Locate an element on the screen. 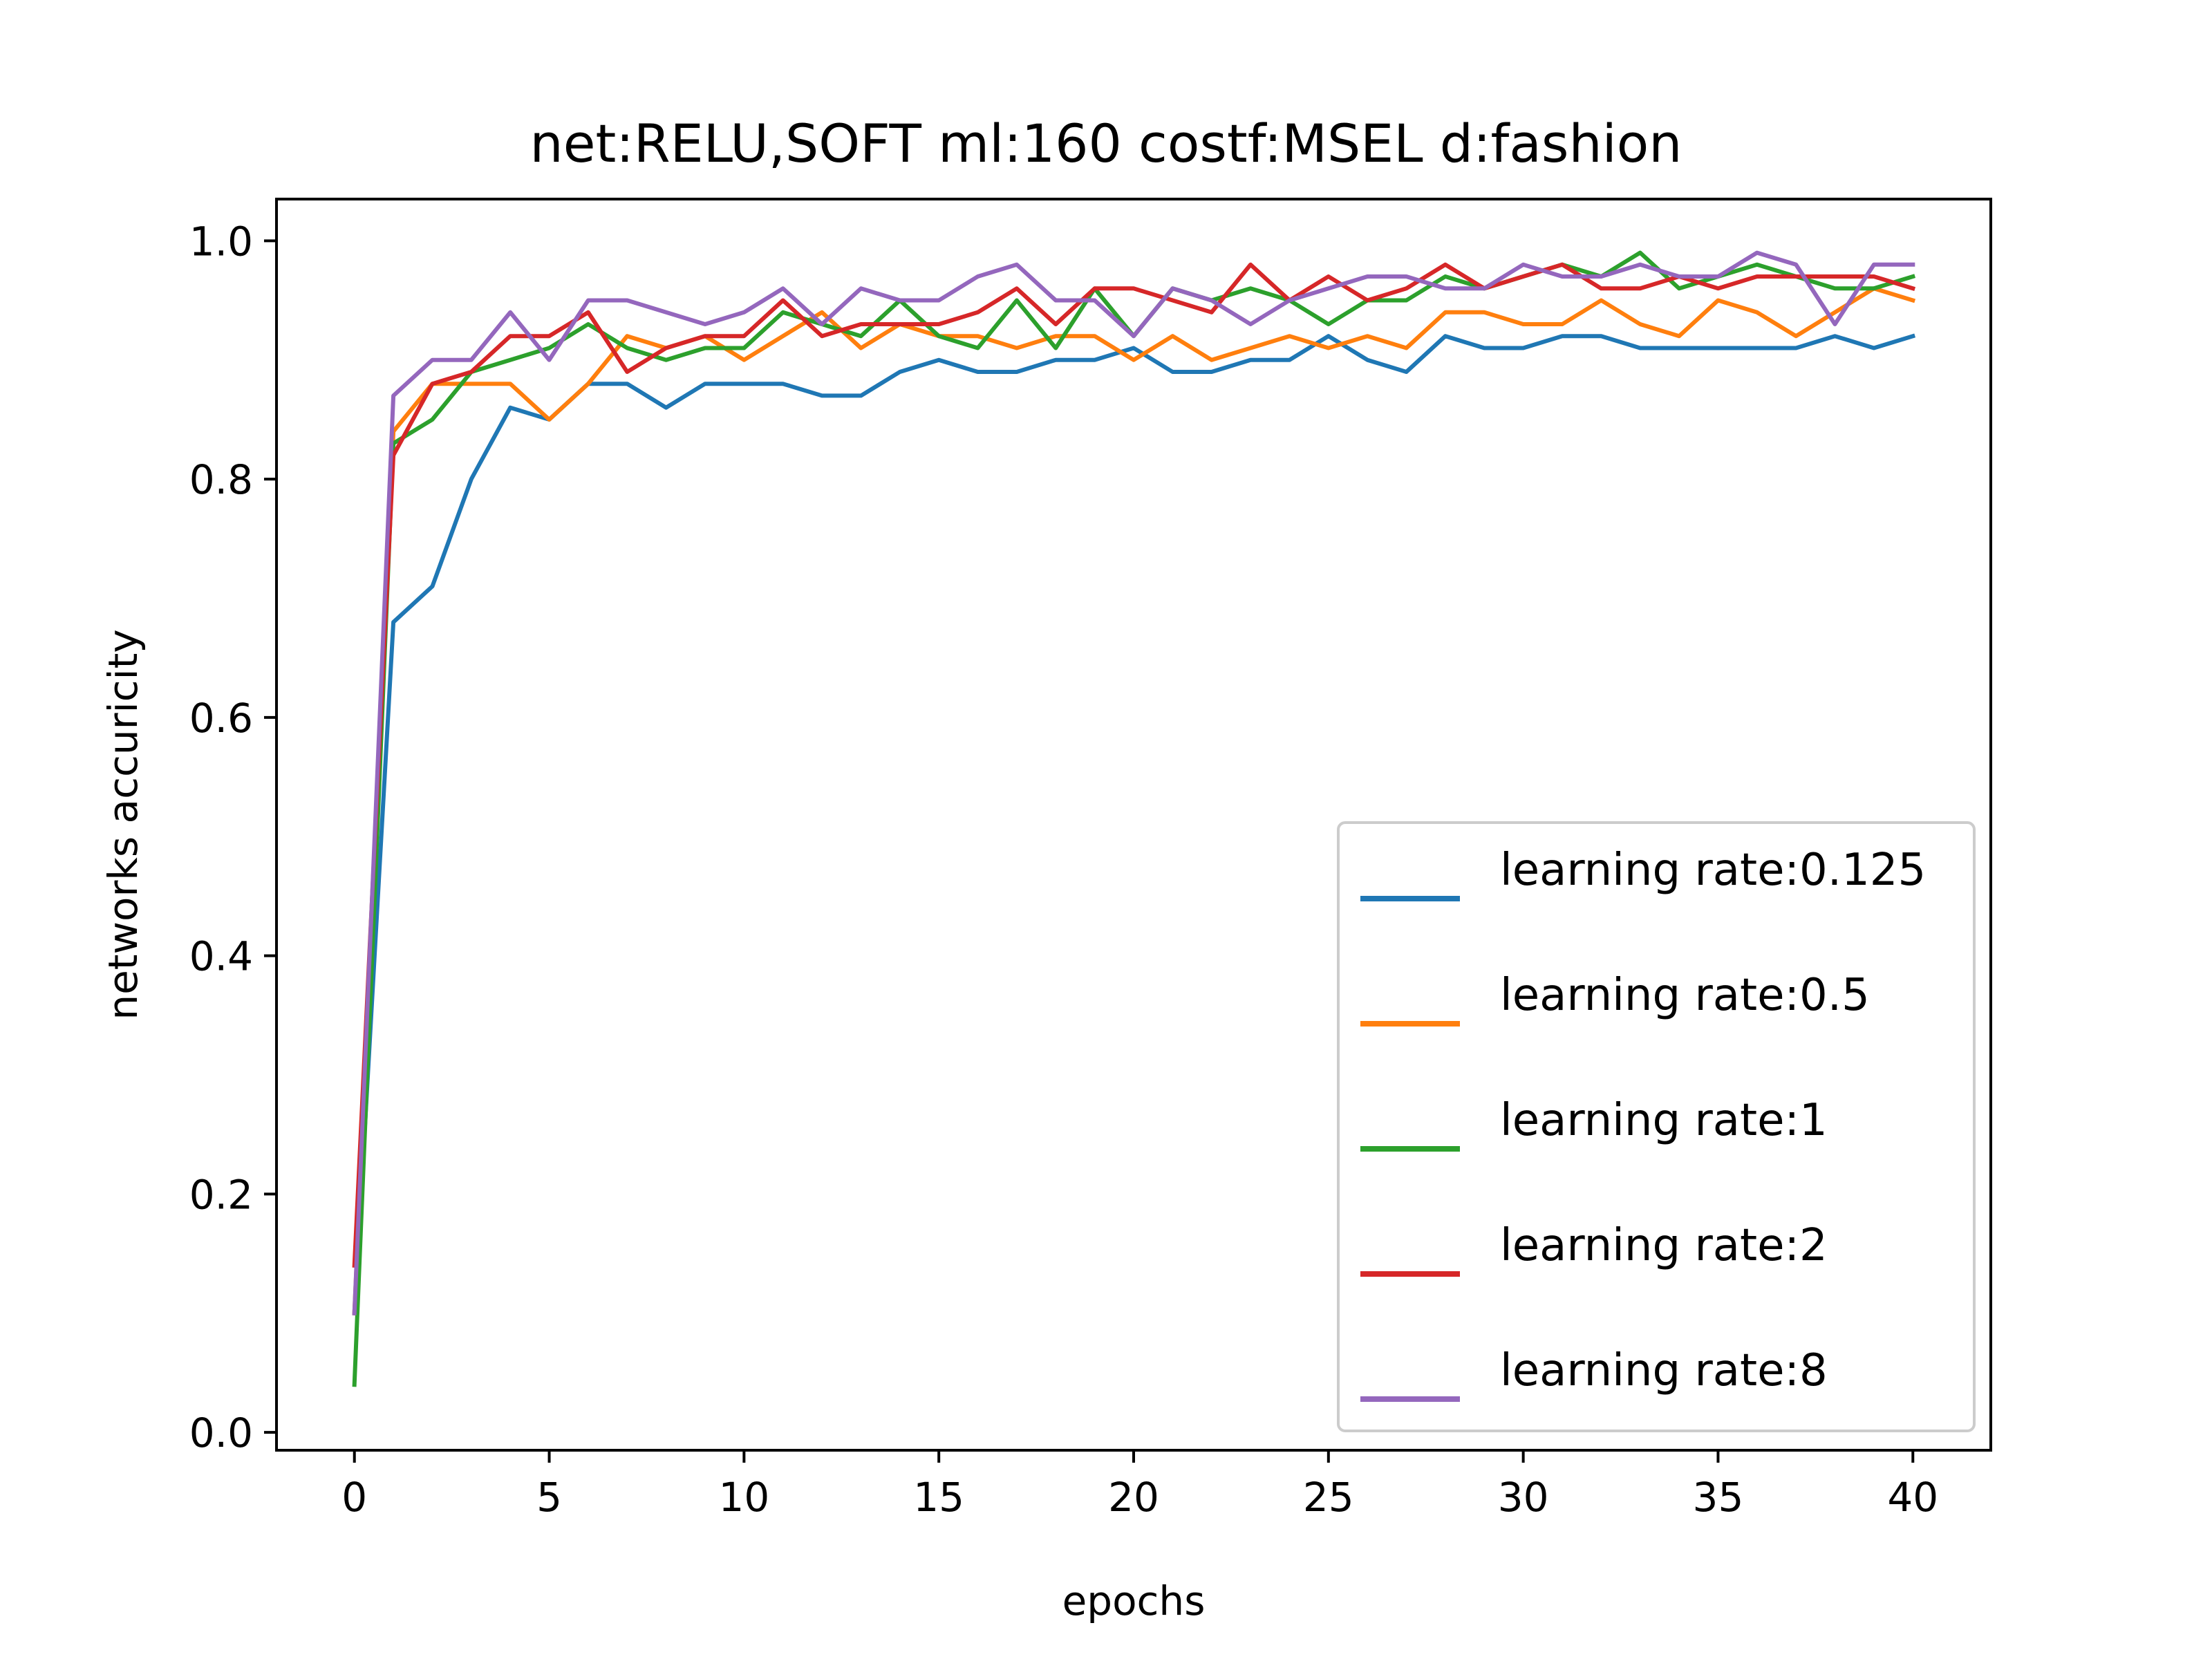  x-tick-label: 40 is located at coordinates (1913, 1497).